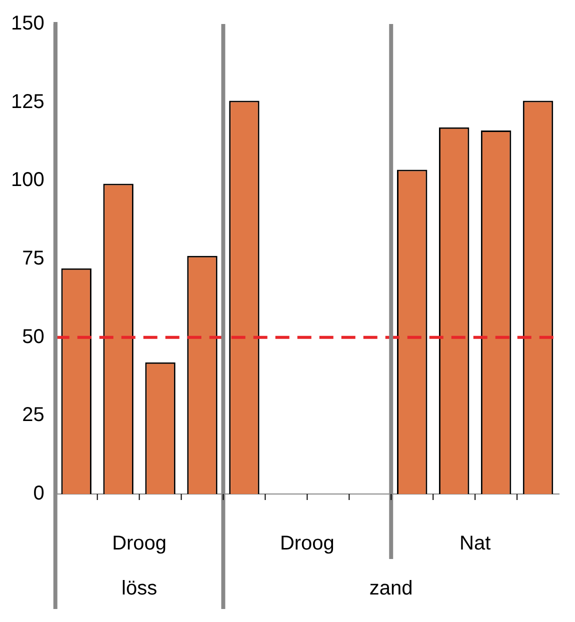 The width and height of the screenshot is (575, 622). I want to click on y-tick-label: 0, so click(38, 493).